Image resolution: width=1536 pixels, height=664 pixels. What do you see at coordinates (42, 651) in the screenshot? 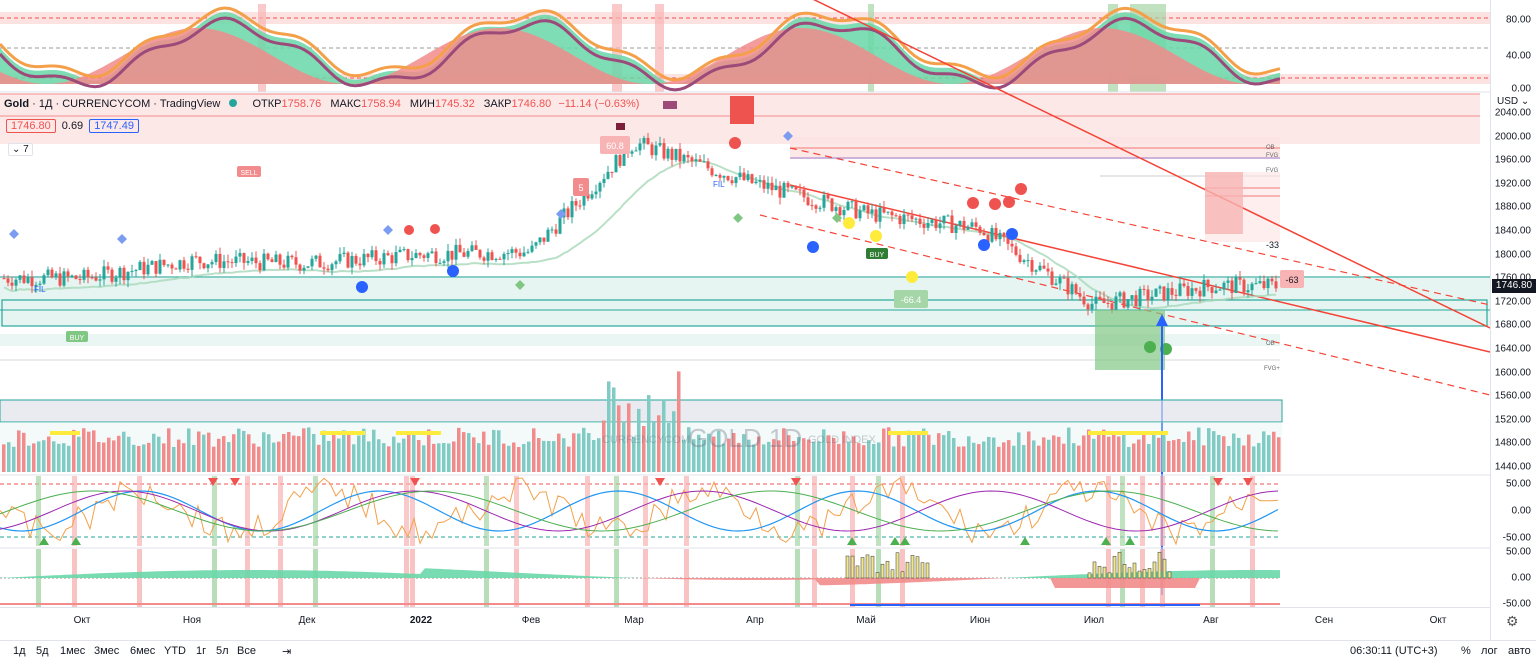
I see `range-5d: 5д` at bounding box center [42, 651].